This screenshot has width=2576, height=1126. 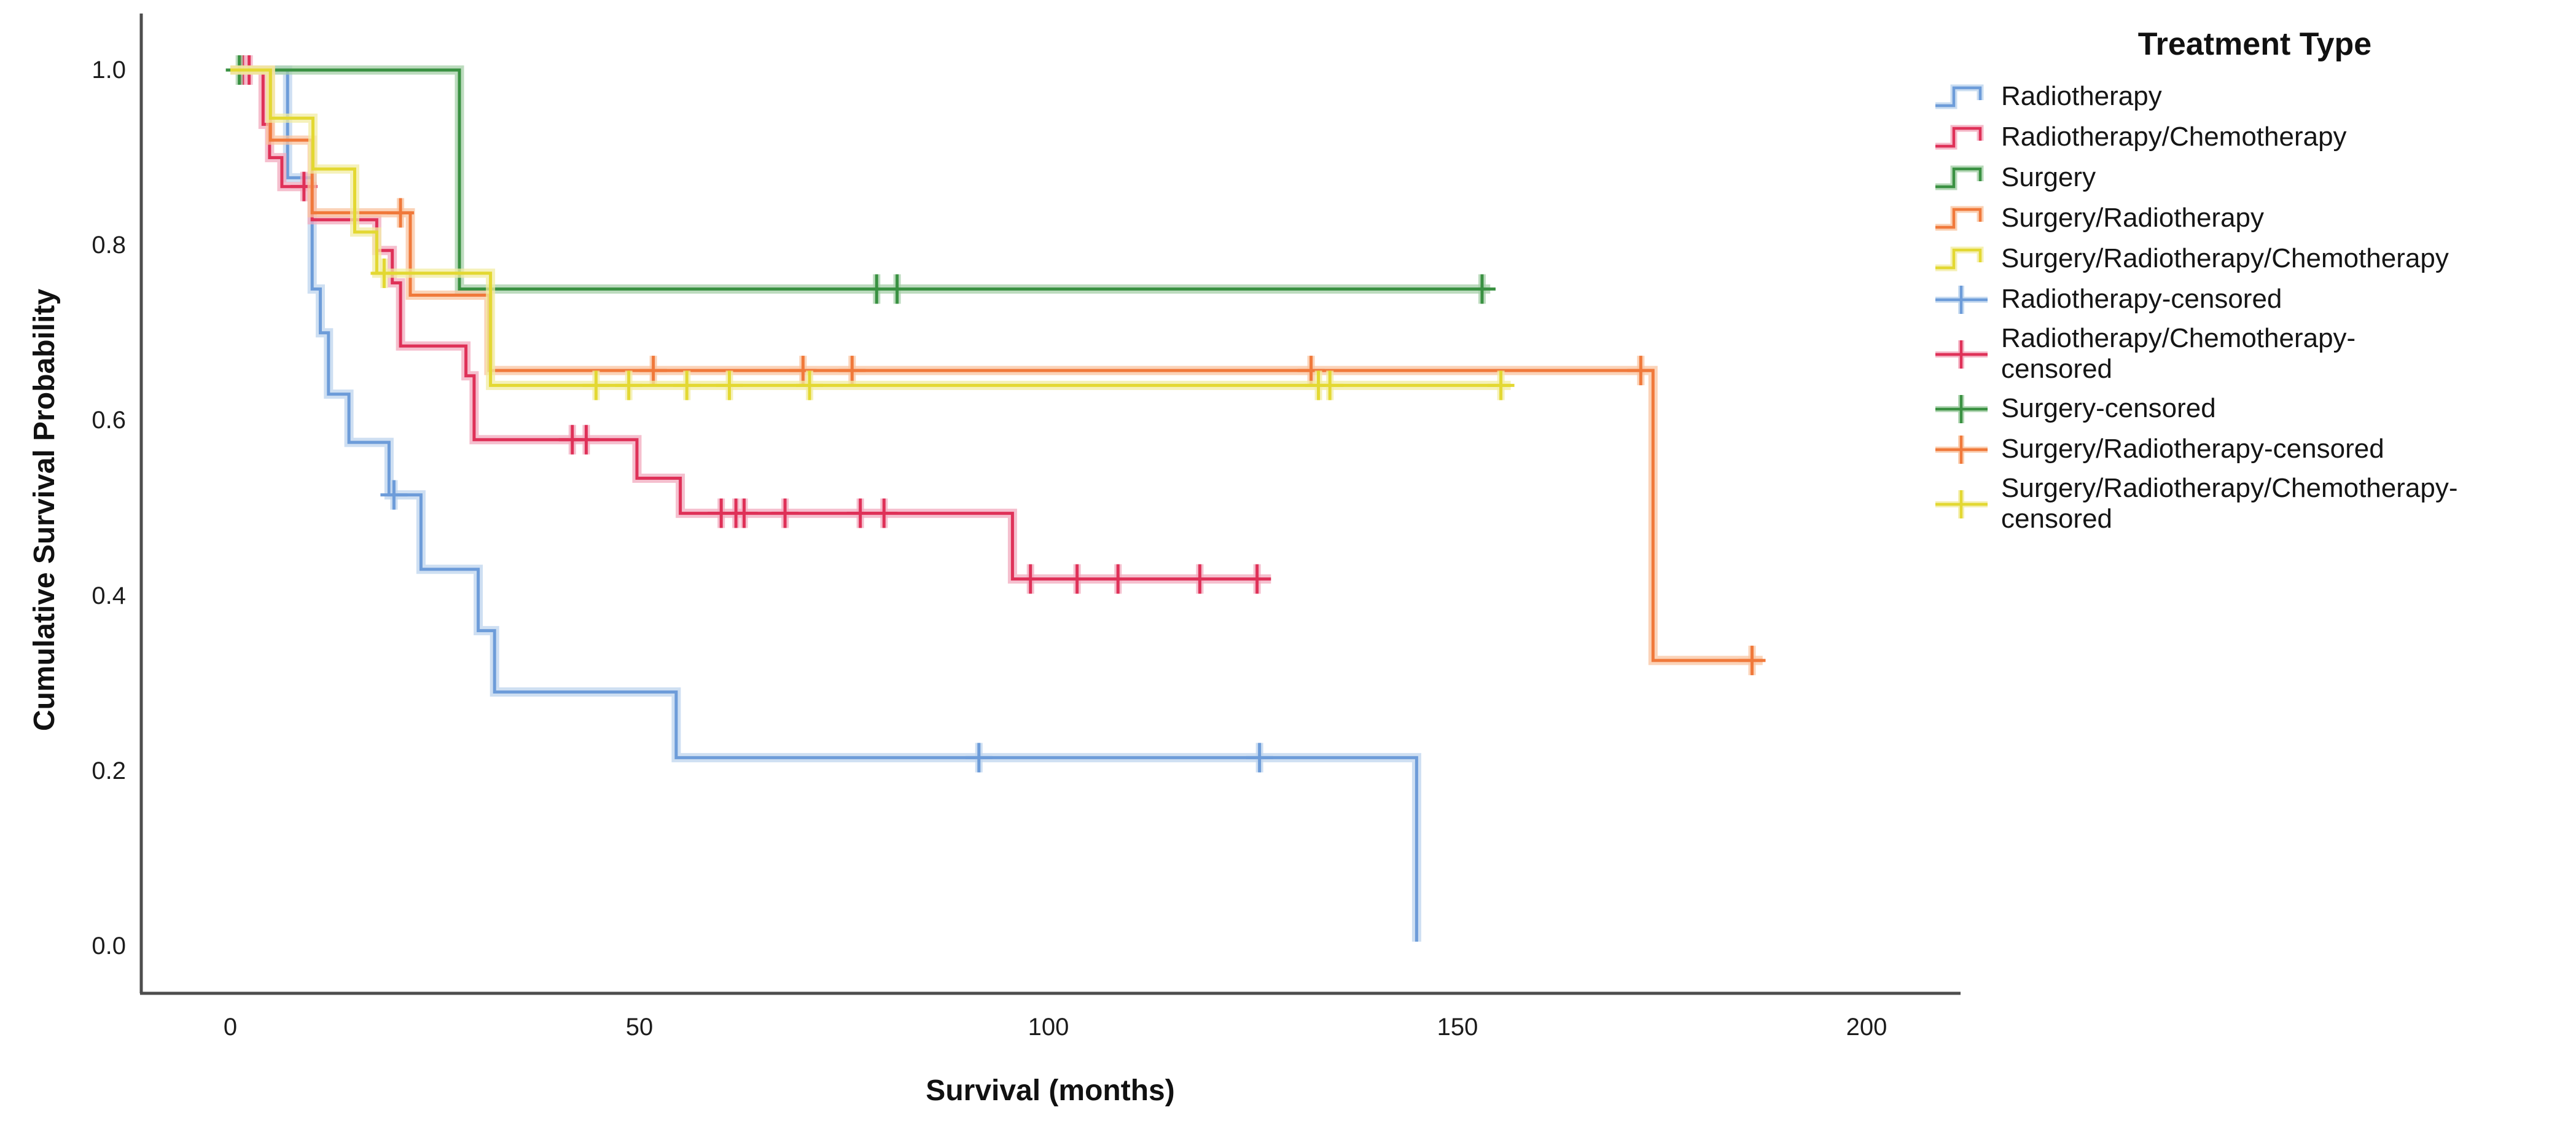 What do you see at coordinates (2081, 96) in the screenshot?
I see `legend-item-label: Radiotherapy` at bounding box center [2081, 96].